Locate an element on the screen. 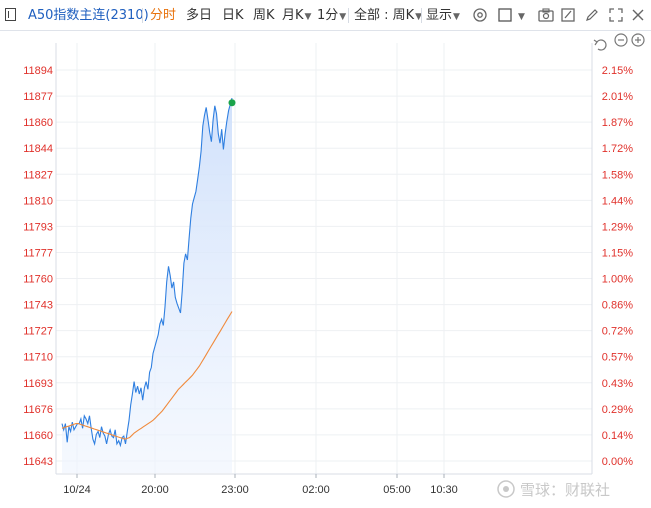 Image resolution: width=651 pixels, height=508 pixels. price-tick-label: 11760 is located at coordinates (38, 280).